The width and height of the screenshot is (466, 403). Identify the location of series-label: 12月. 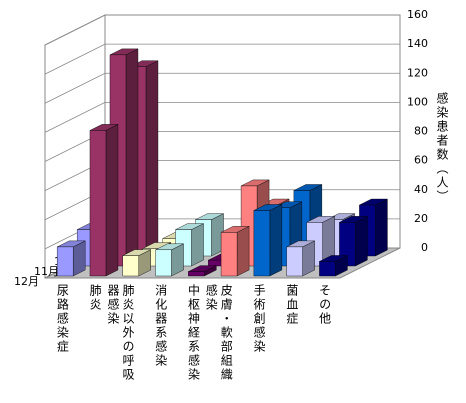
(26, 281).